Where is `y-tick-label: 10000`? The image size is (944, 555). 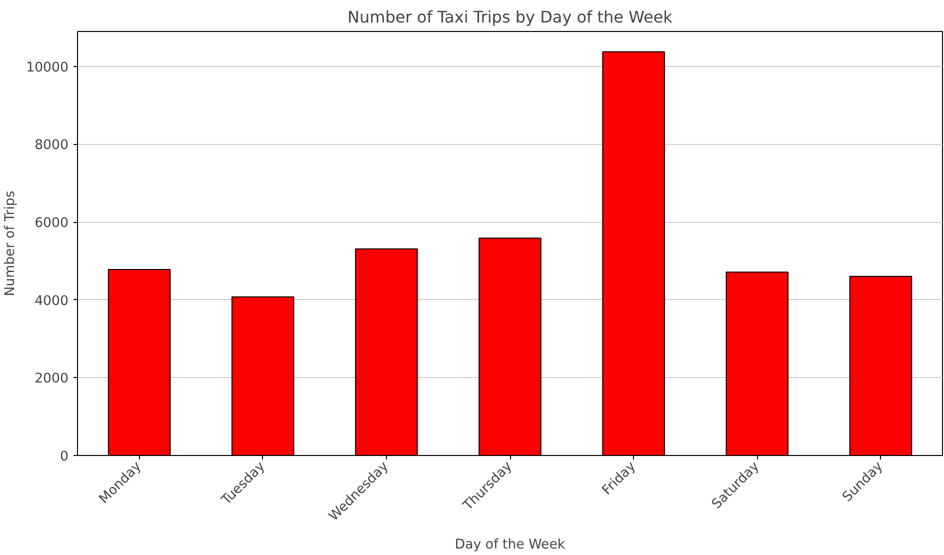 y-tick-label: 10000 is located at coordinates (47, 68).